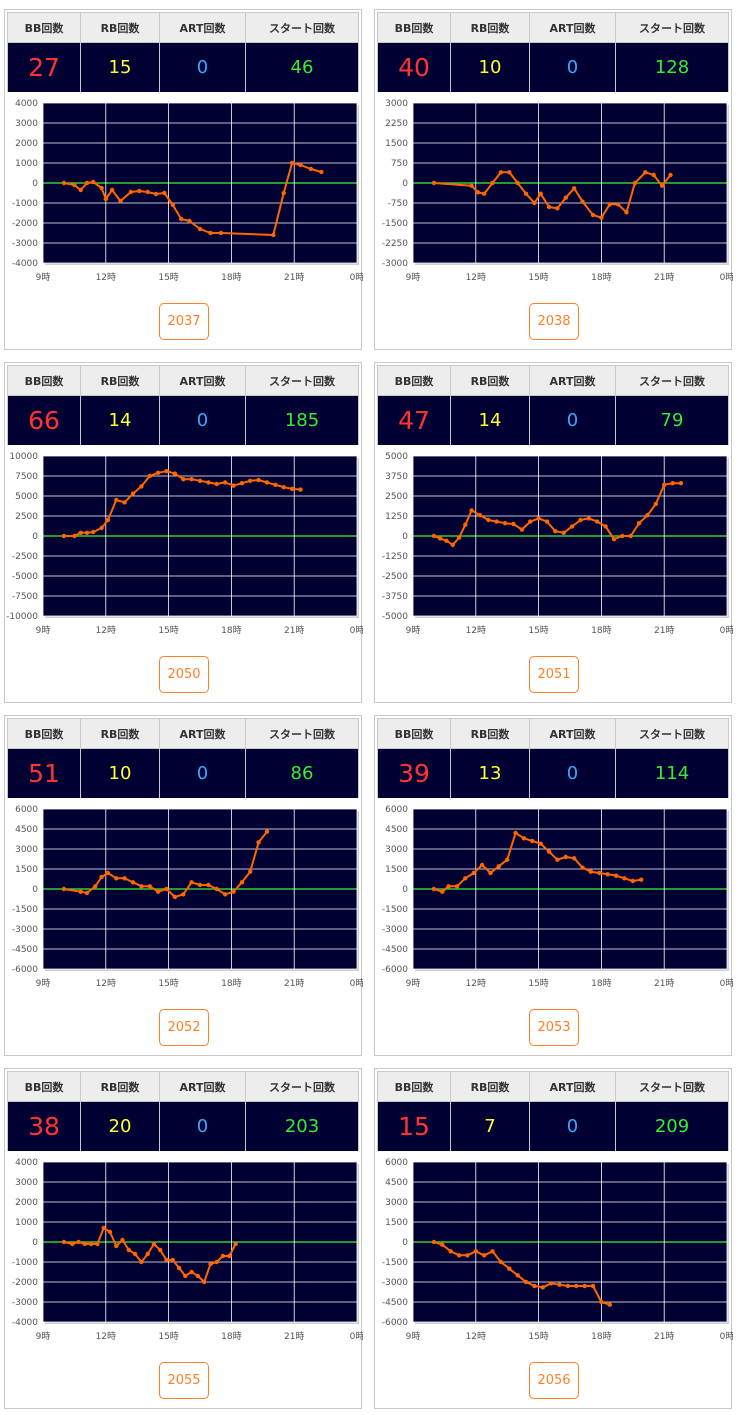 This screenshot has width=740, height=1415. What do you see at coordinates (25, 1323) in the screenshot?
I see `y-tick-label: -4000` at bounding box center [25, 1323].